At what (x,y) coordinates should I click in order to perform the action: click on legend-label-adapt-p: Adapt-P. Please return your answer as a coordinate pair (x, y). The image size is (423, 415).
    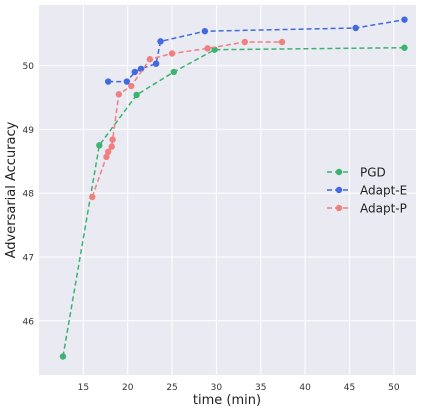
    Looking at the image, I should click on (383, 209).